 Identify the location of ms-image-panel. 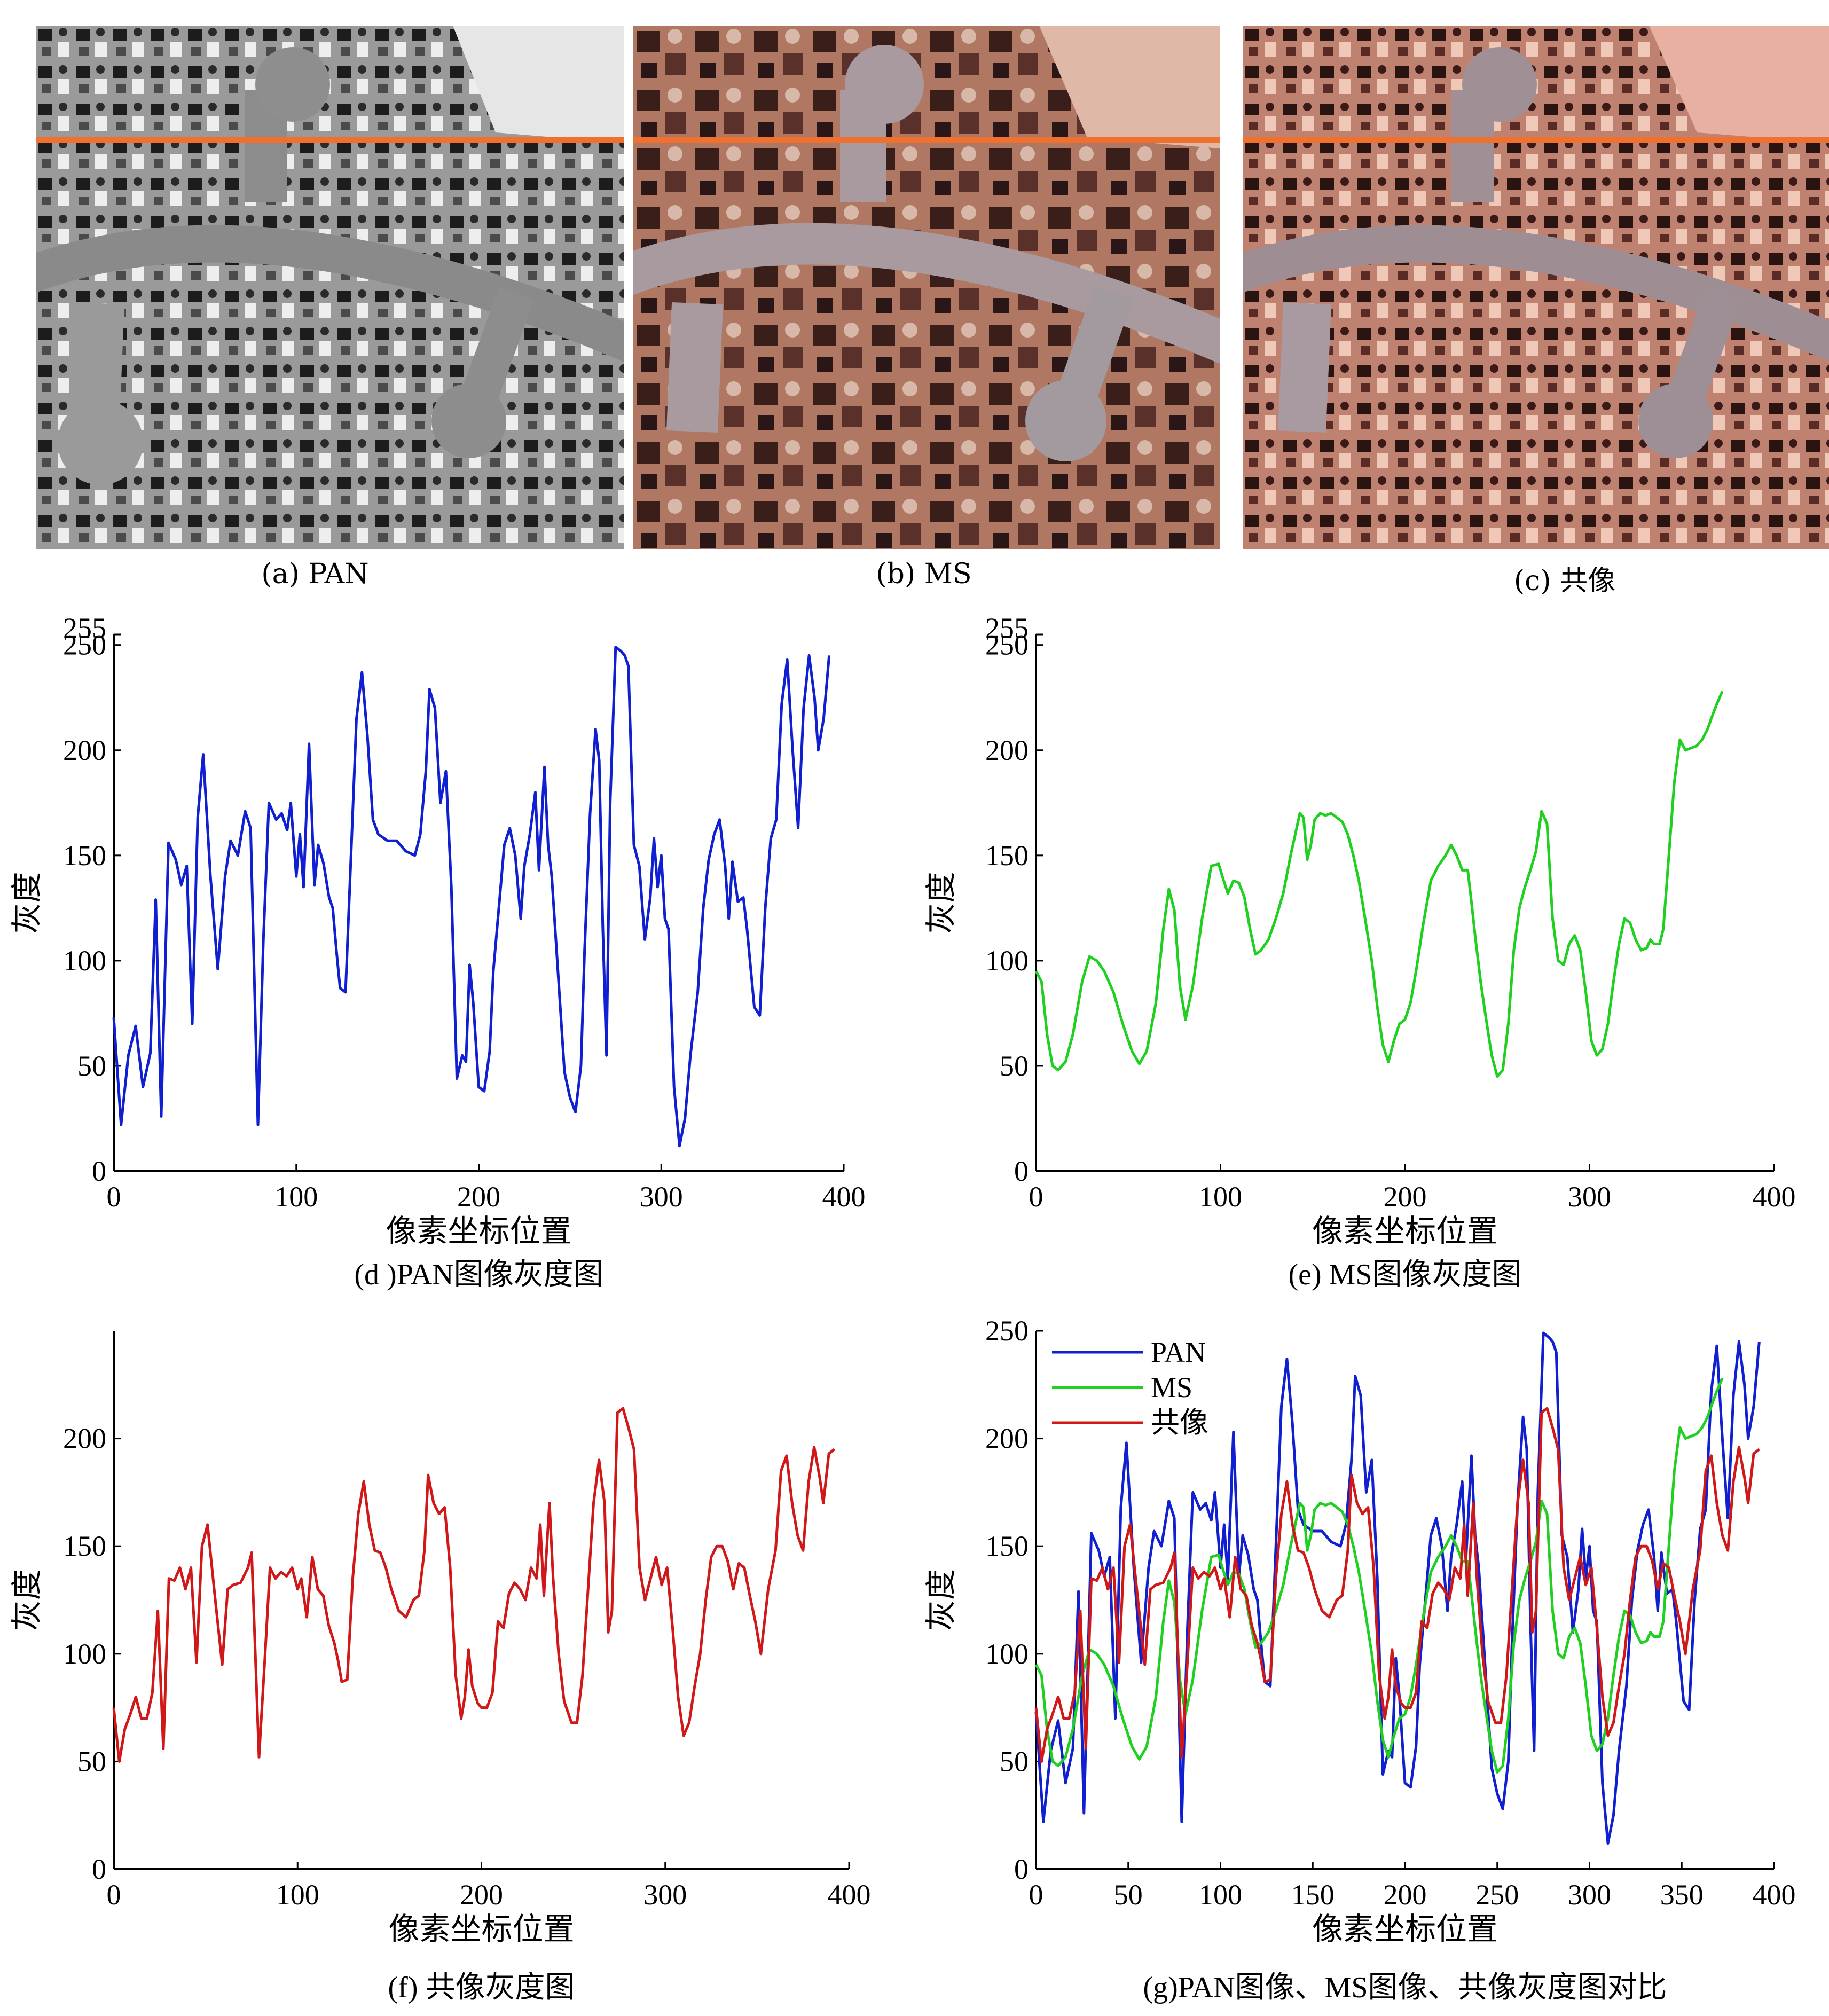
(926, 287).